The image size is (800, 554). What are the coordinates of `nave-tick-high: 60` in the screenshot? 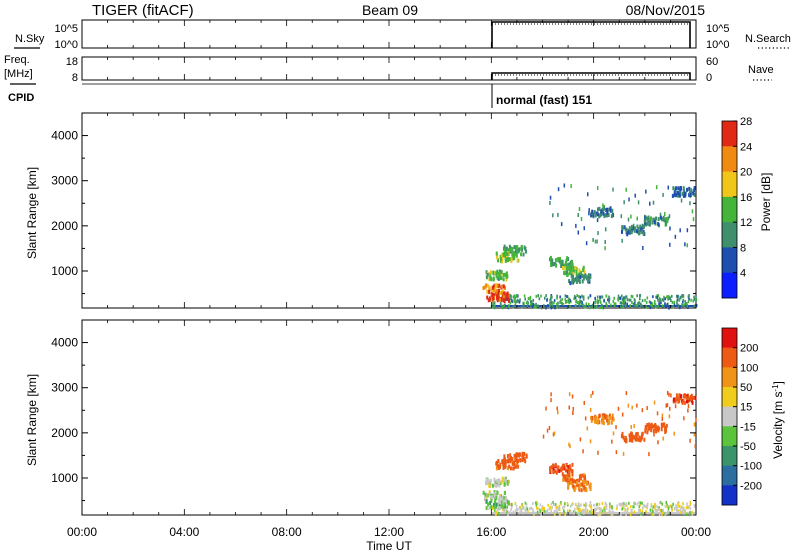 It's located at (712, 62).